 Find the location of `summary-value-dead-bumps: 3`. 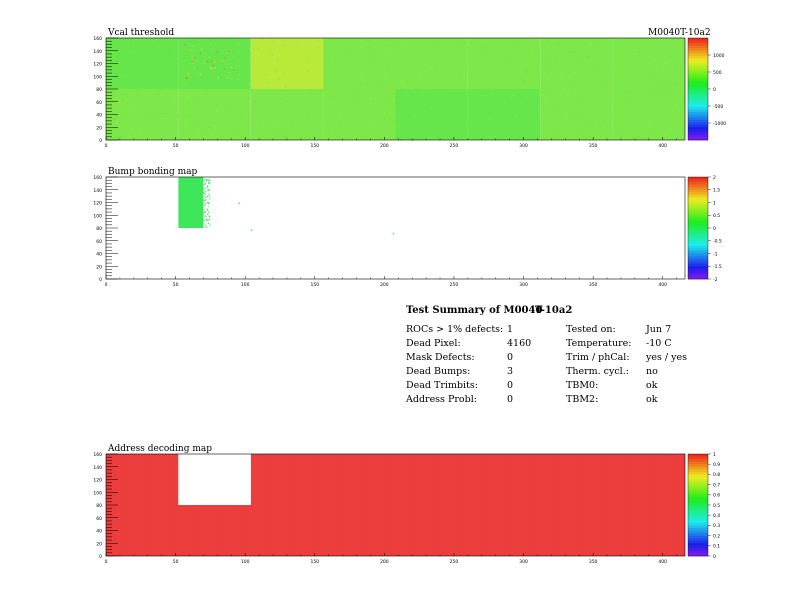

summary-value-dead-bumps: 3 is located at coordinates (510, 371).